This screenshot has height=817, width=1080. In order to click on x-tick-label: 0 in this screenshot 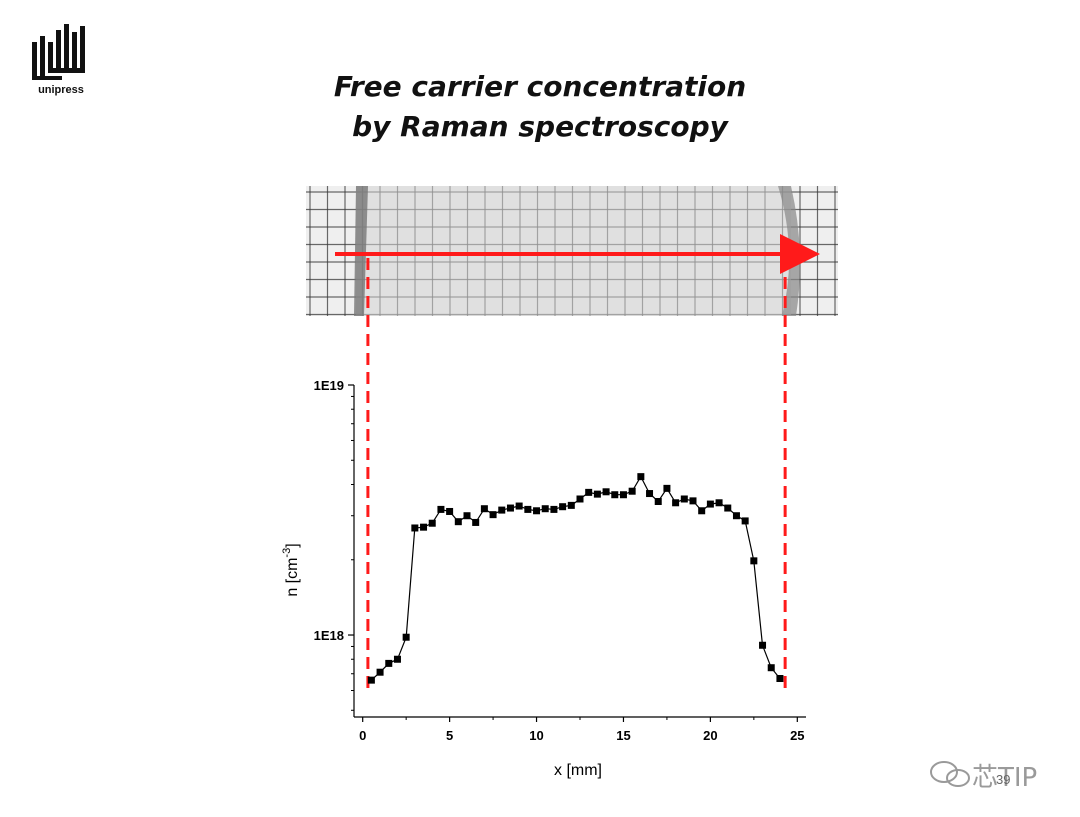, I will do `click(362, 735)`.